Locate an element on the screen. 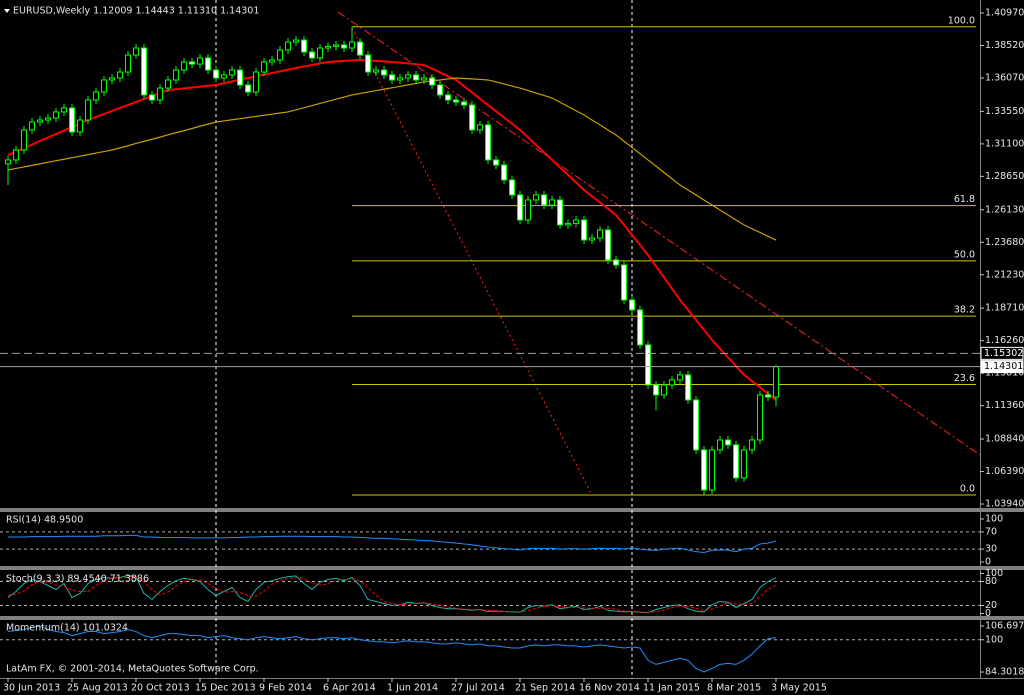 The height and width of the screenshot is (695, 1024). x-tick-label: 9 Feb 2014 is located at coordinates (285, 688).